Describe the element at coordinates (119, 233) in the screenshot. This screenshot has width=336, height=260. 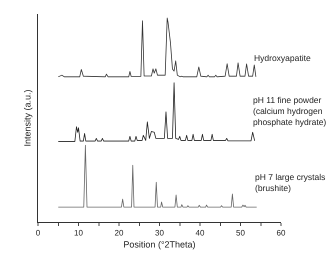
I see `x-tick-label: 20` at that location.